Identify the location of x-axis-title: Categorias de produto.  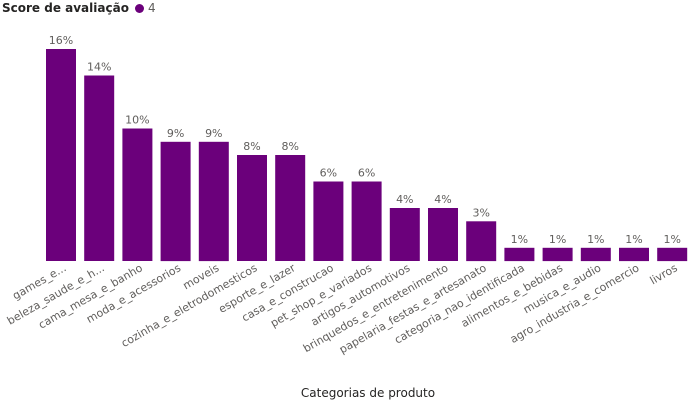
(368, 393).